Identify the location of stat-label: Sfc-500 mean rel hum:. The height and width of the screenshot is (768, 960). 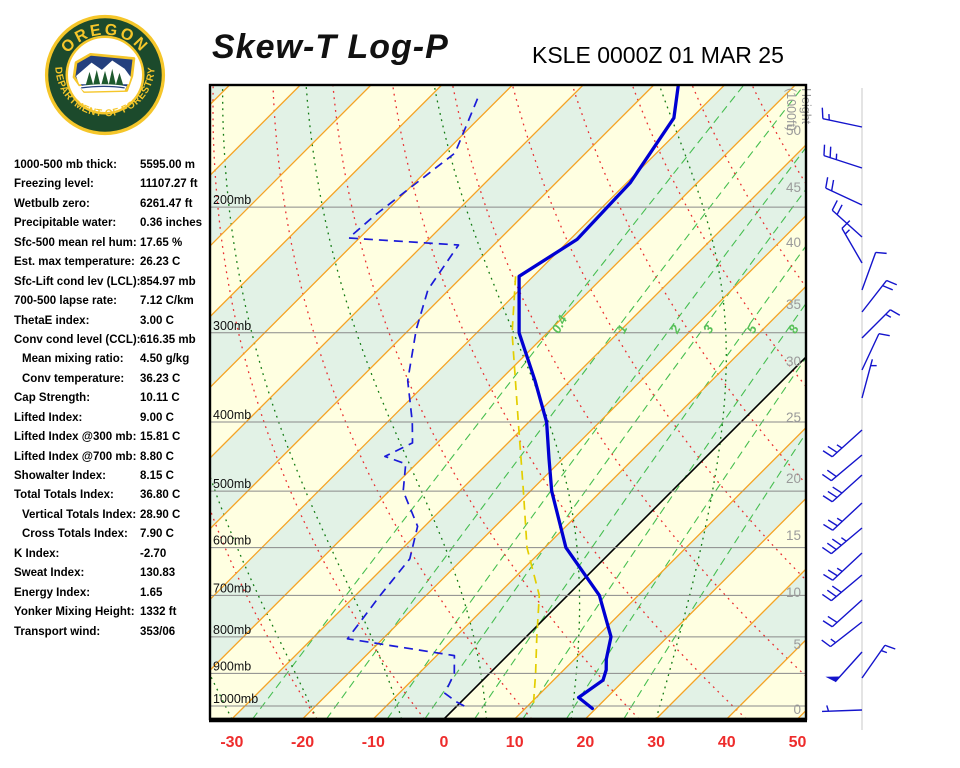
(75, 242).